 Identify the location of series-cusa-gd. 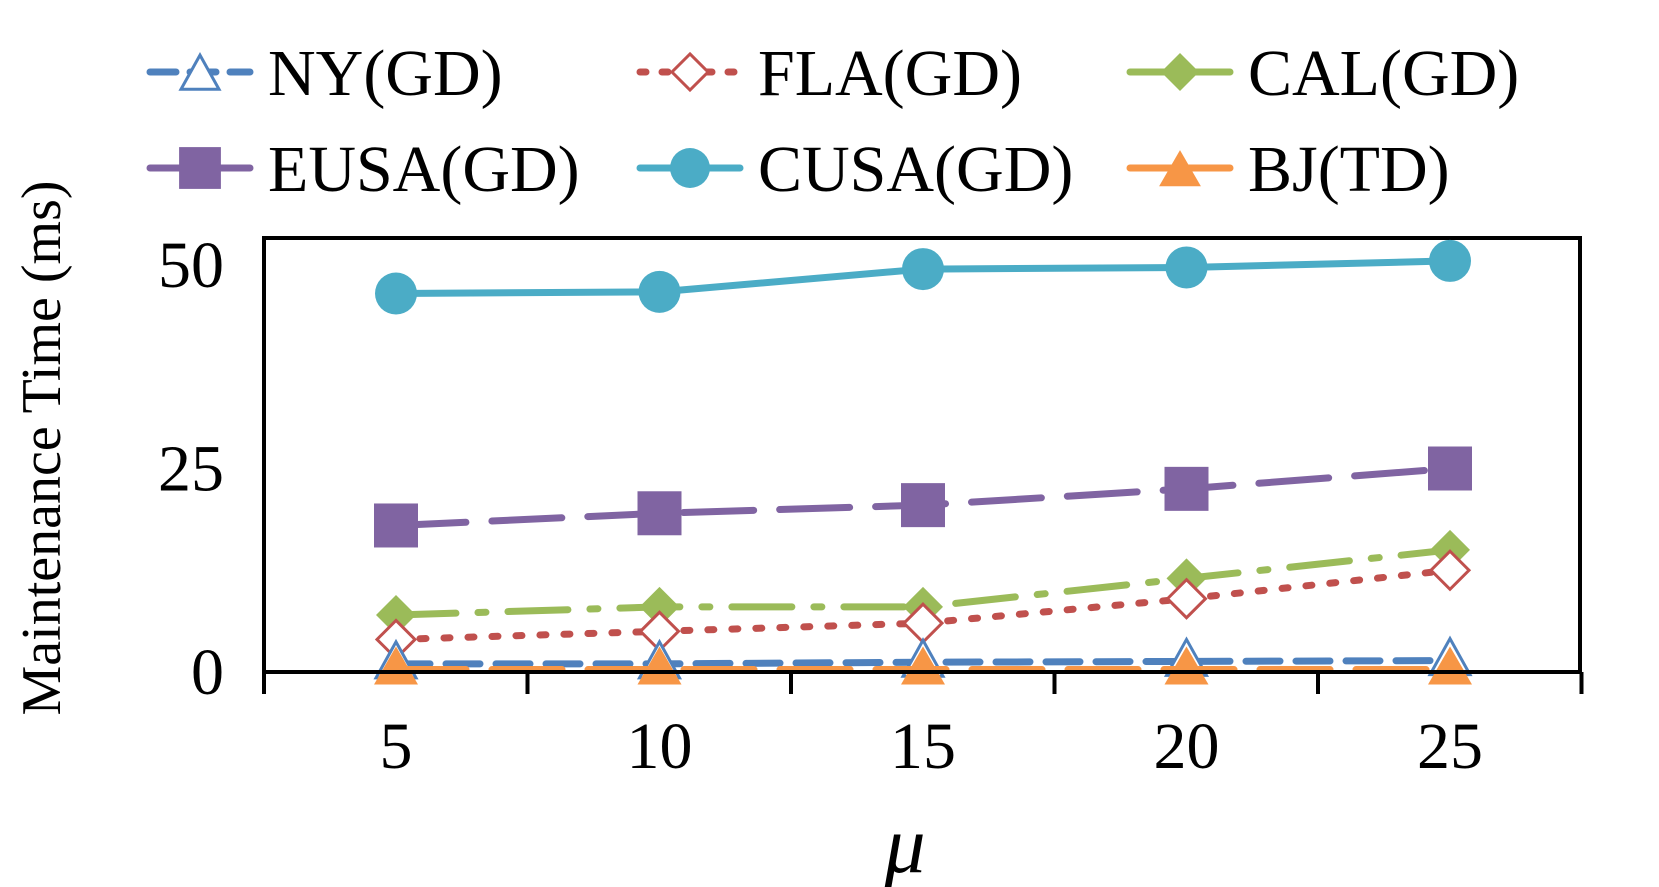
(923, 277).